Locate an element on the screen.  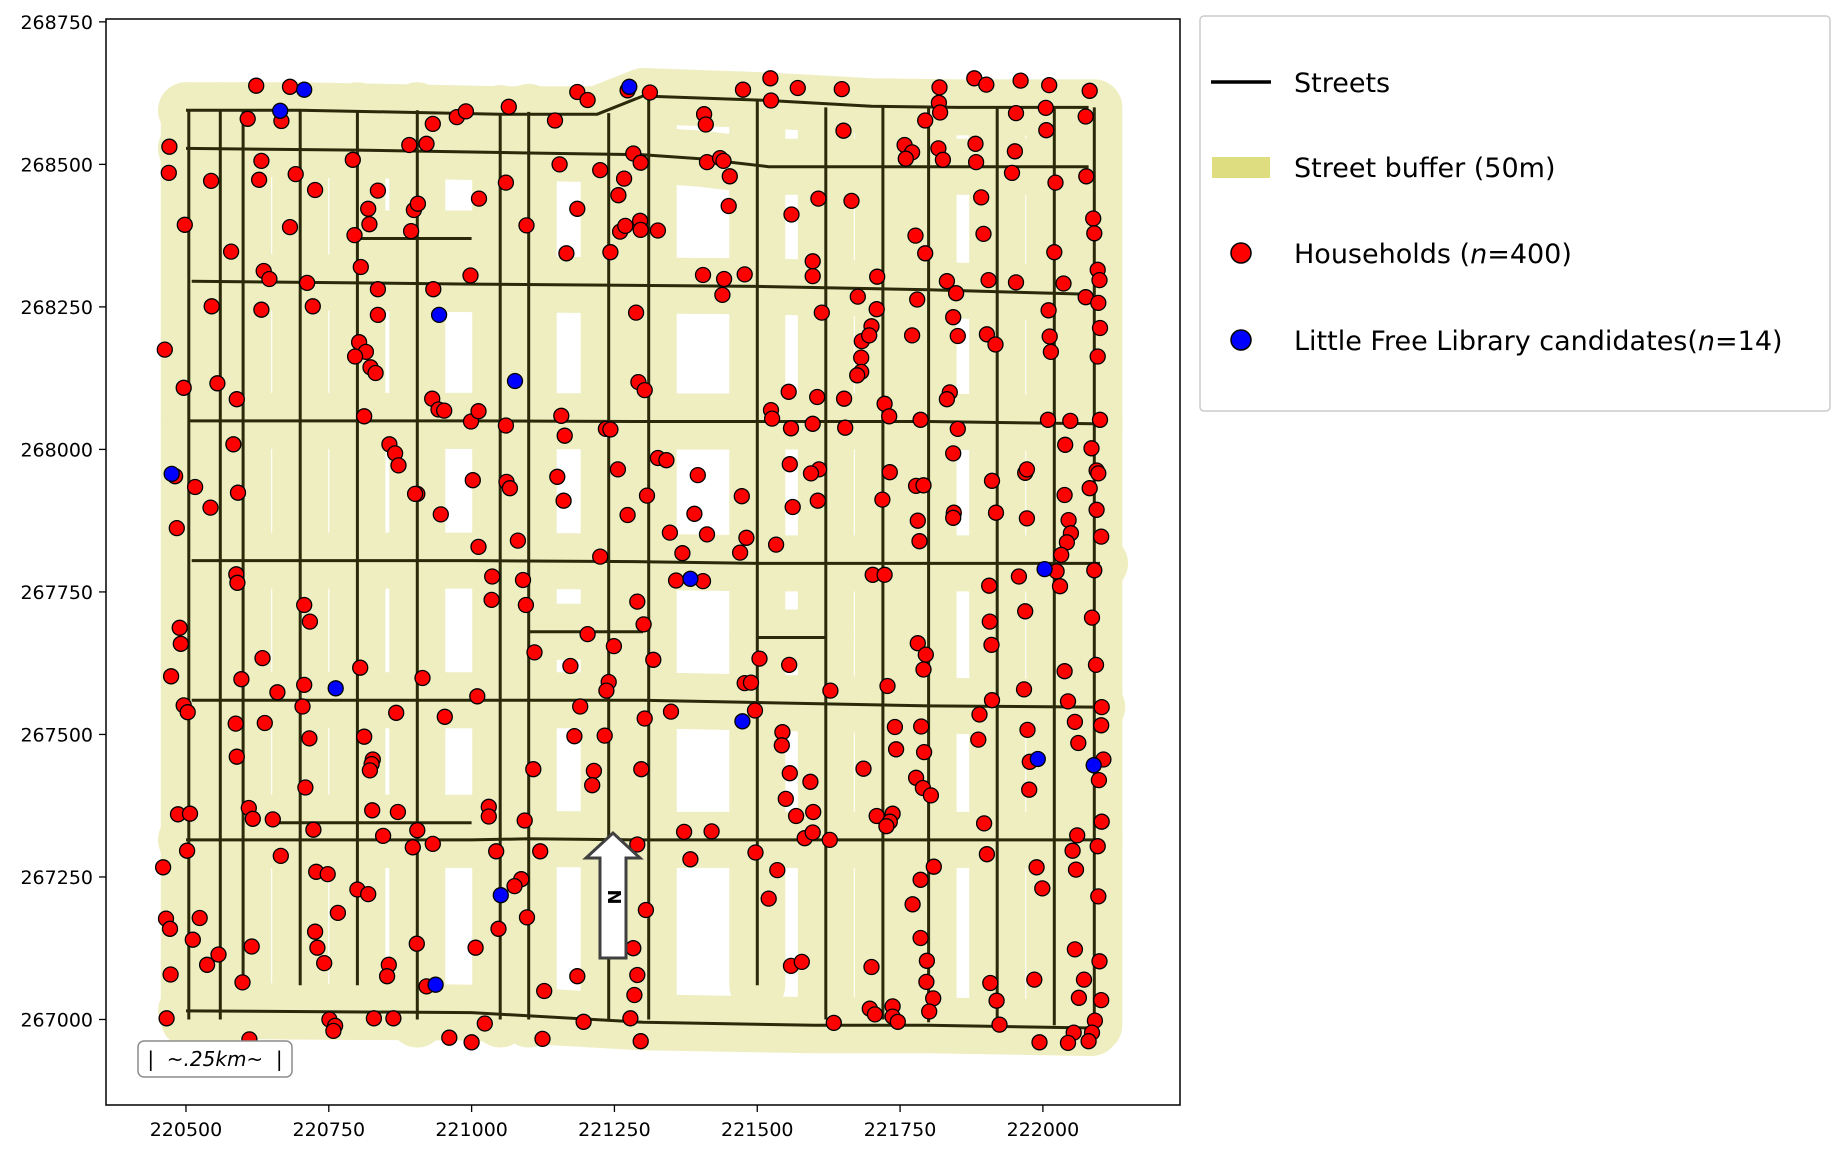
north-arrow: N is located at coordinates (613, 895).